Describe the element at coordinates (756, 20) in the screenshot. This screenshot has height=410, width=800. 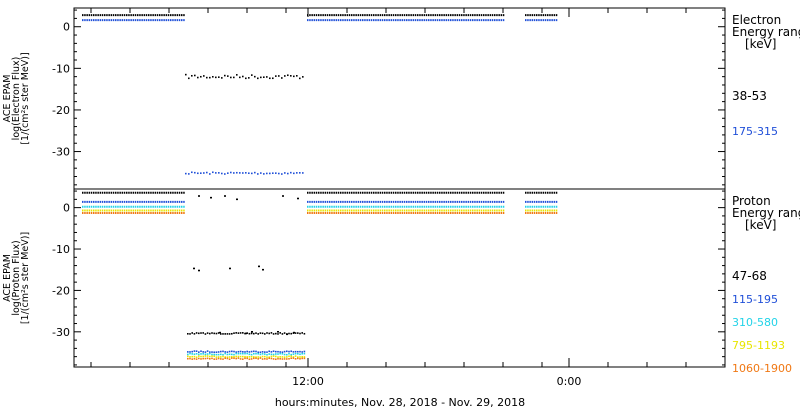
I see `legend-title: Electron` at that location.